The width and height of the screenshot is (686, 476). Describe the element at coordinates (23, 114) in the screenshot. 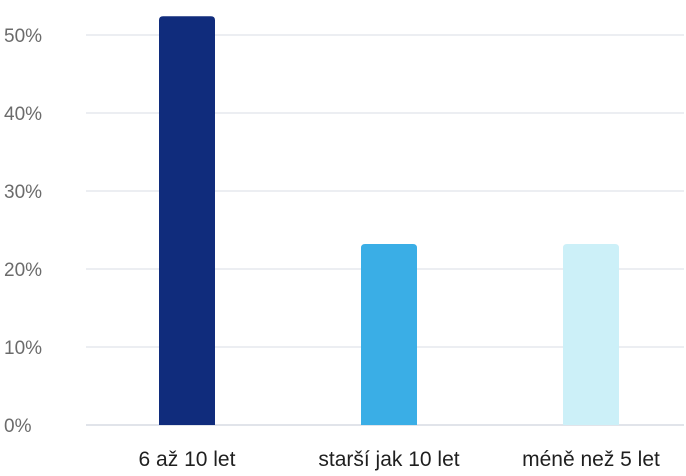

I see `y-tick-label: 40%` at that location.